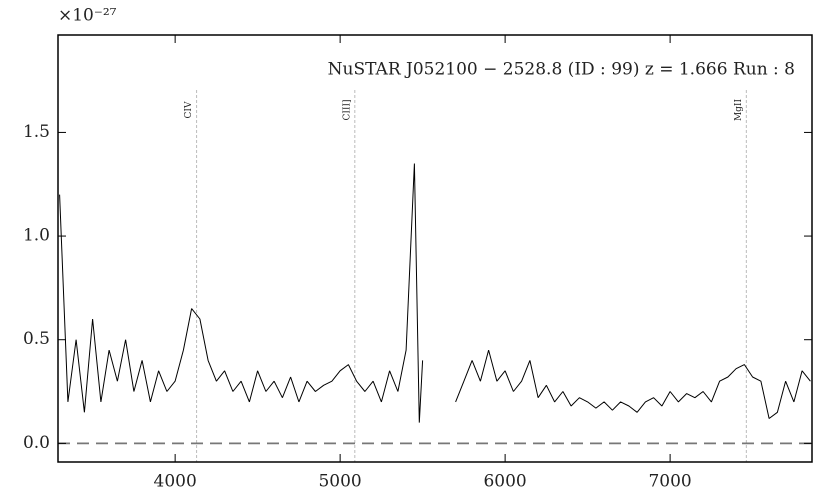 The image size is (830, 502). What do you see at coordinates (36, 236) in the screenshot?
I see `y-tick-label: 1.0` at bounding box center [36, 236].